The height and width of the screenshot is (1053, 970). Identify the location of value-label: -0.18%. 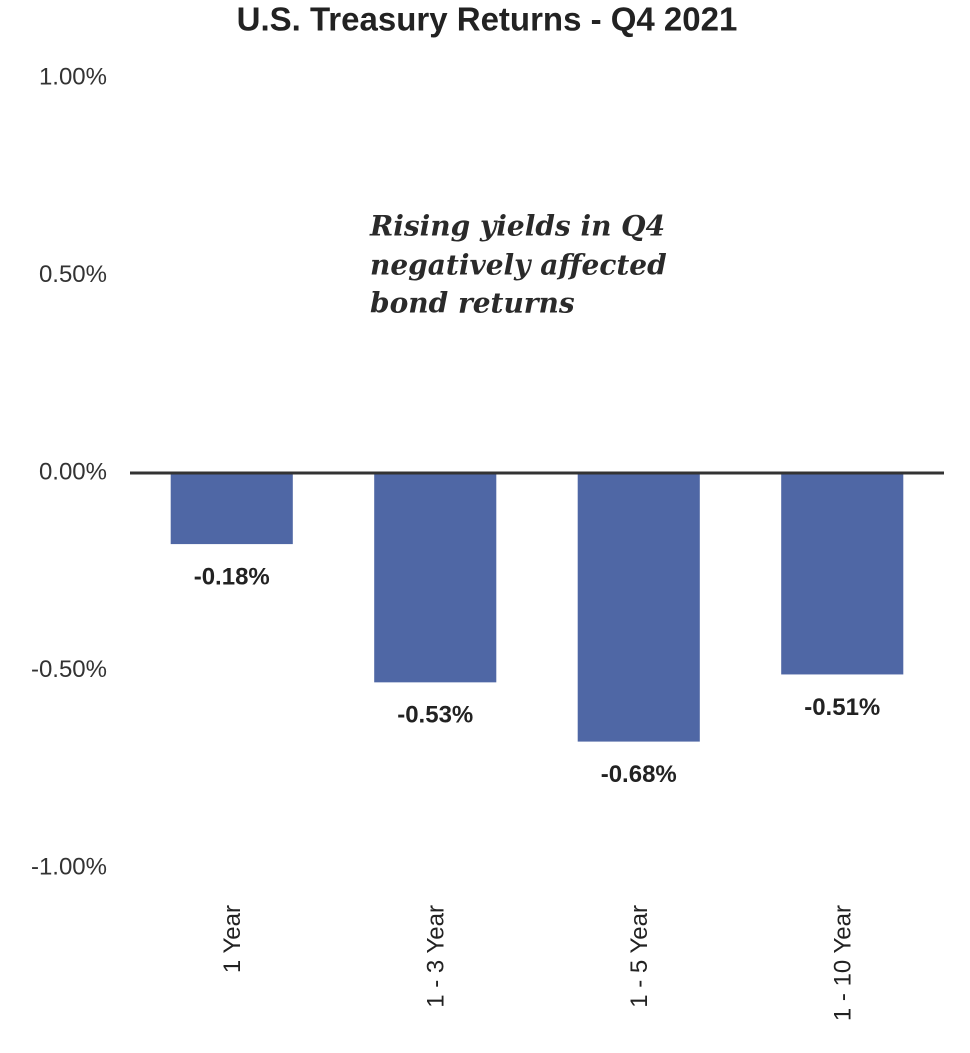
(232, 576).